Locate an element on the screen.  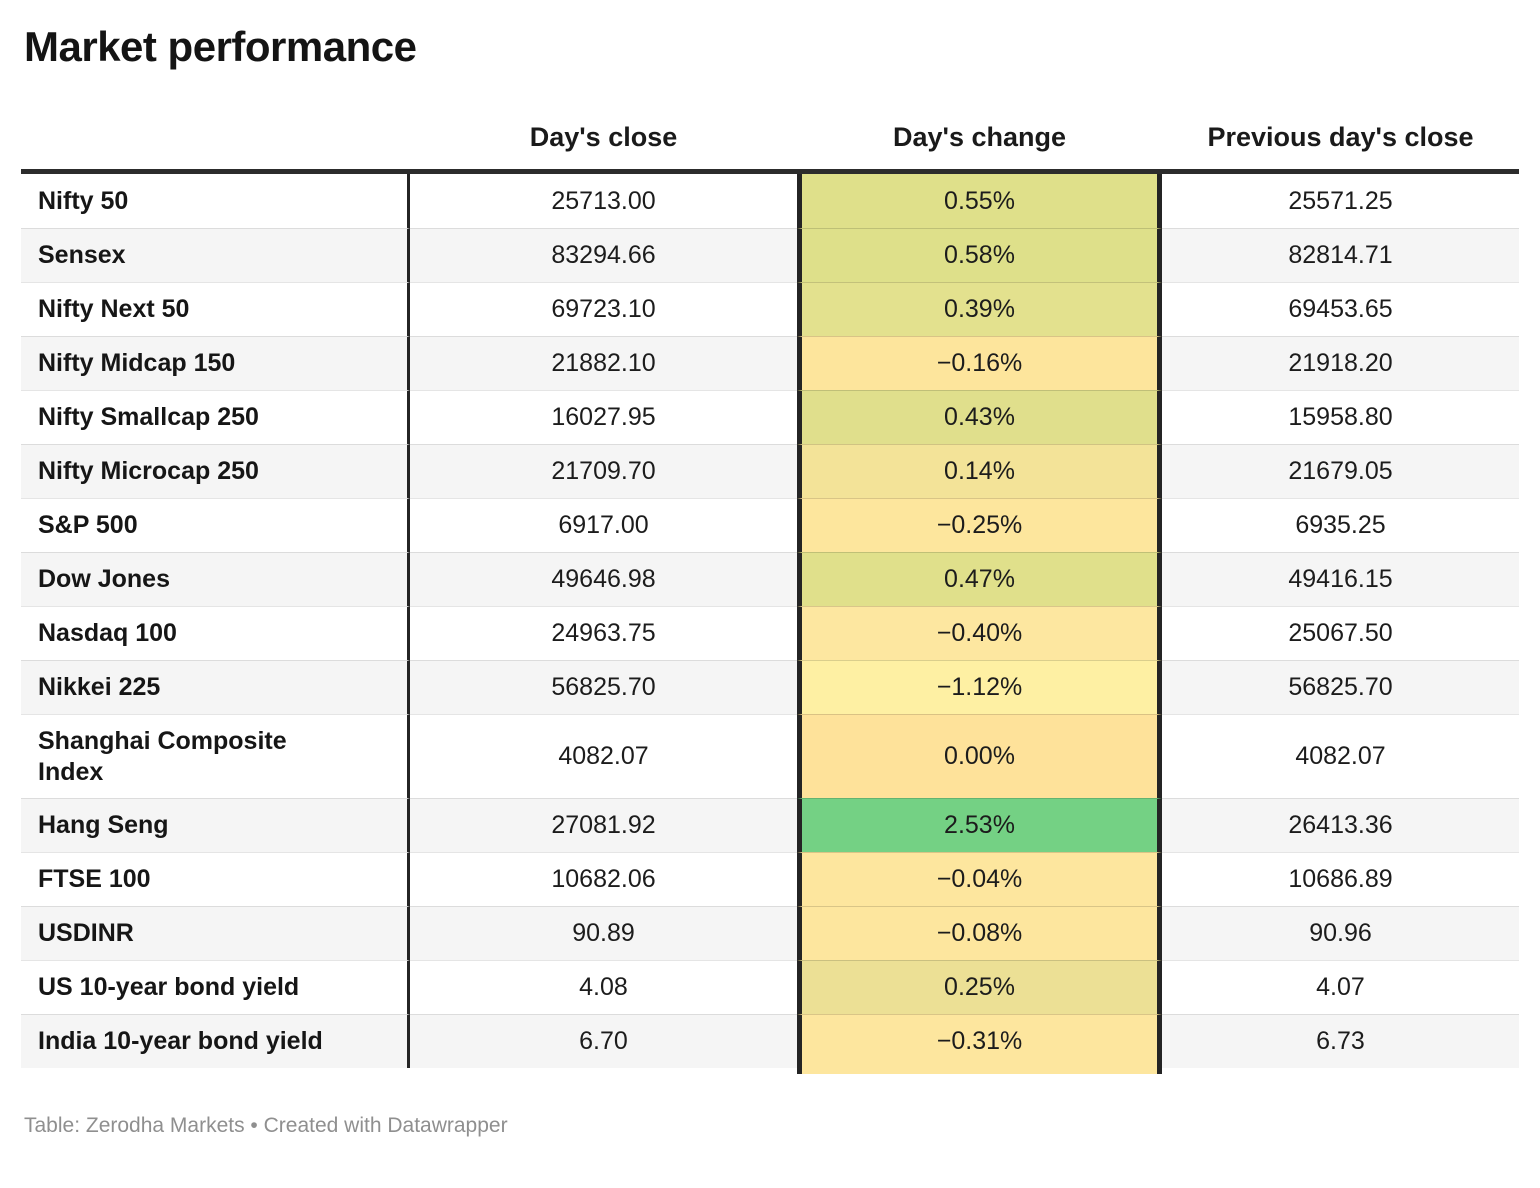
previous-close-value: 25571.25 is located at coordinates (1340, 200).